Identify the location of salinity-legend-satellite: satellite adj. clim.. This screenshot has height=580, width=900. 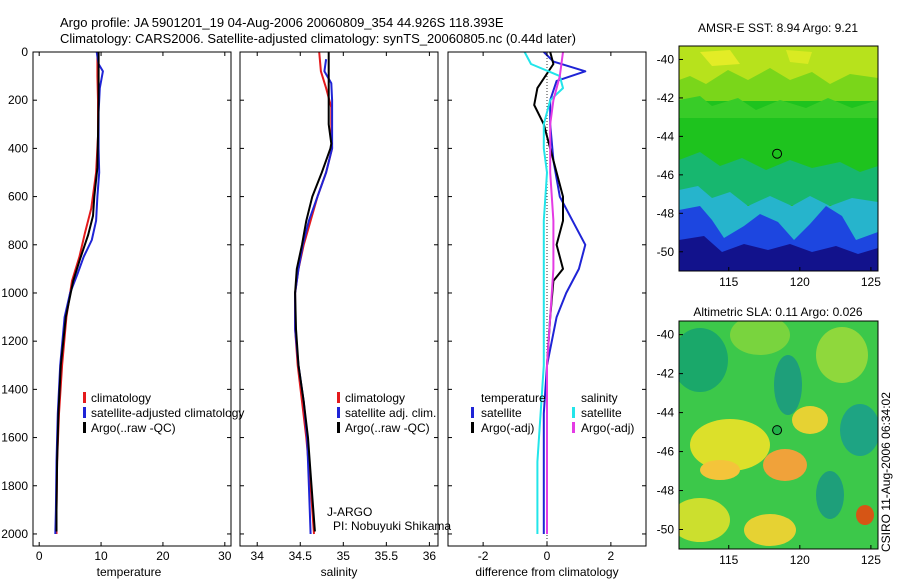
(390, 413).